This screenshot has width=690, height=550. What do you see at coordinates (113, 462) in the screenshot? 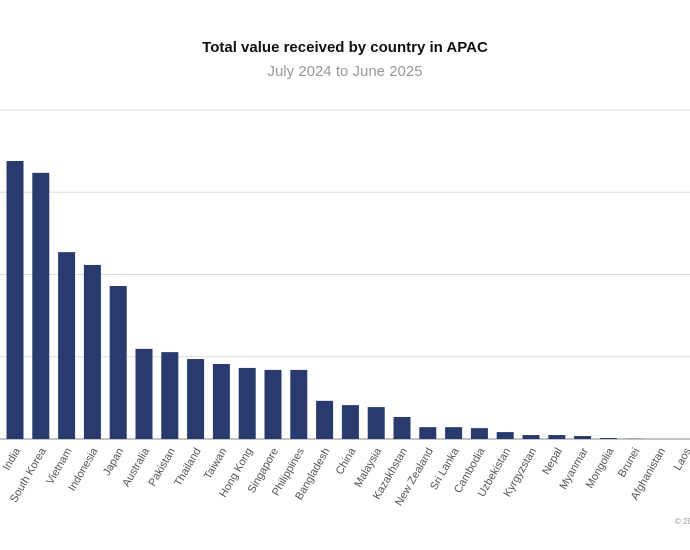
I see `x-tick-label: Japan` at bounding box center [113, 462].